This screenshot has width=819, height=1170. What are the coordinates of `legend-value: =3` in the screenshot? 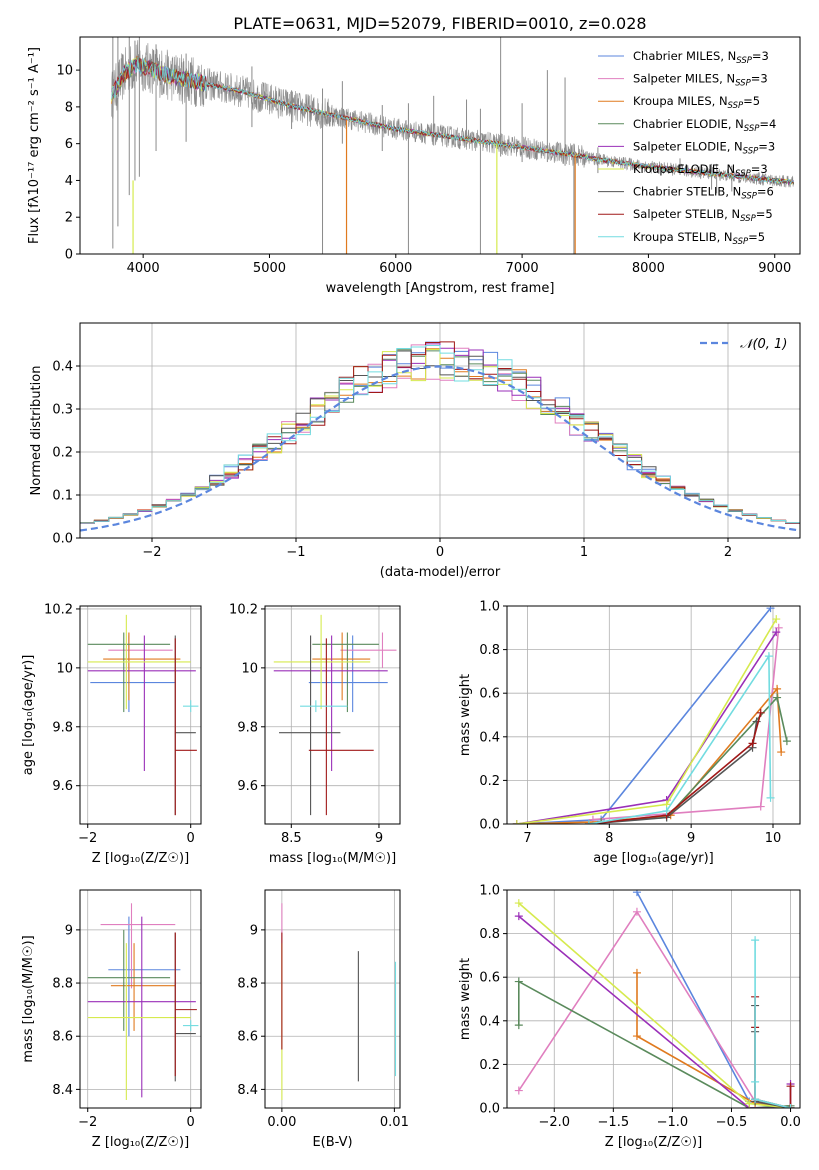 It's located at (759, 169).